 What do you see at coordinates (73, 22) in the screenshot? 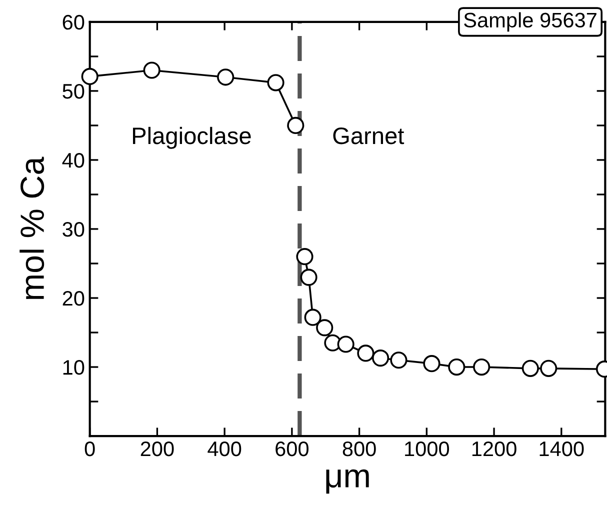
I see `y-tick-label: 60` at bounding box center [73, 22].